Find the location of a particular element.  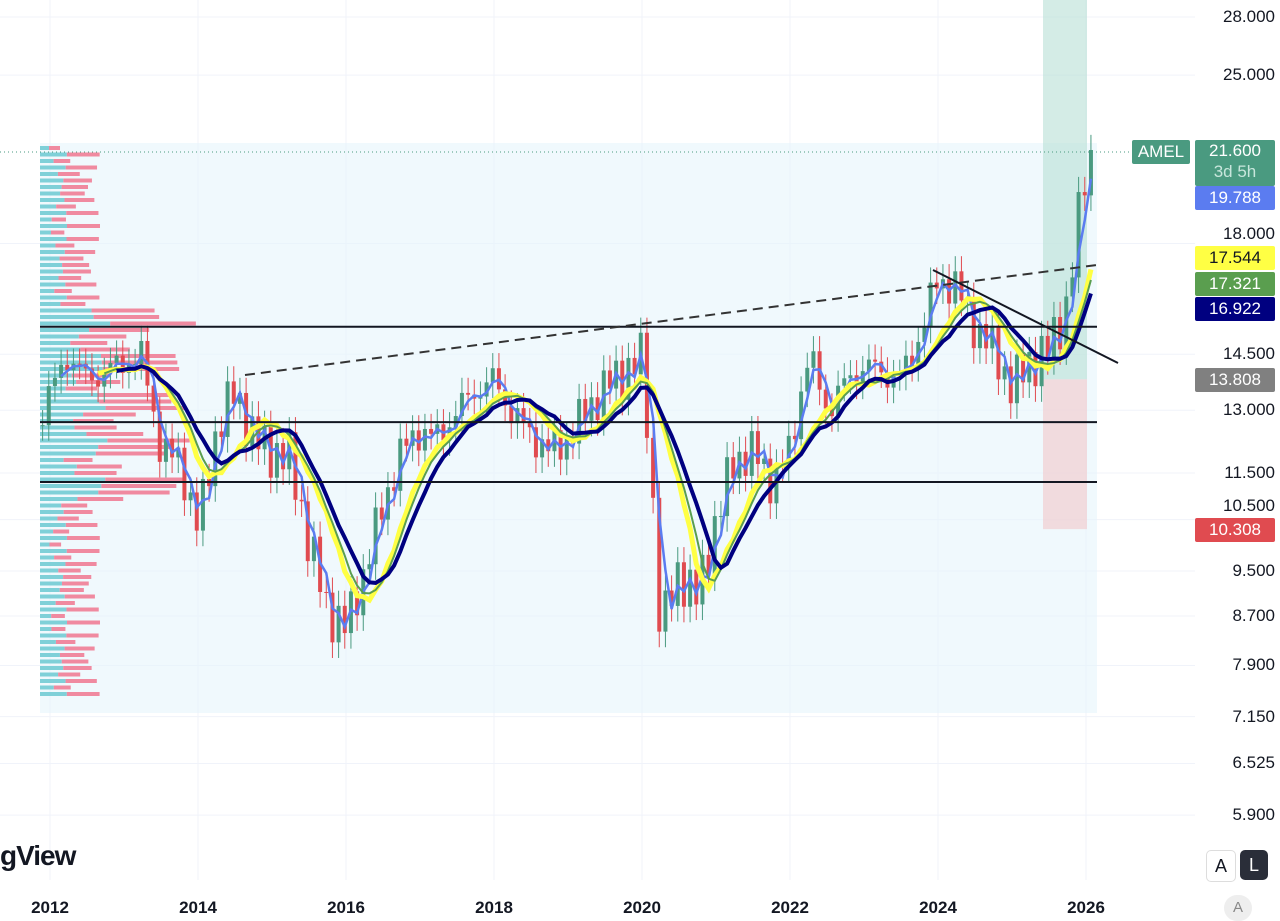

price-tag: 13.808 is located at coordinates (1235, 380).